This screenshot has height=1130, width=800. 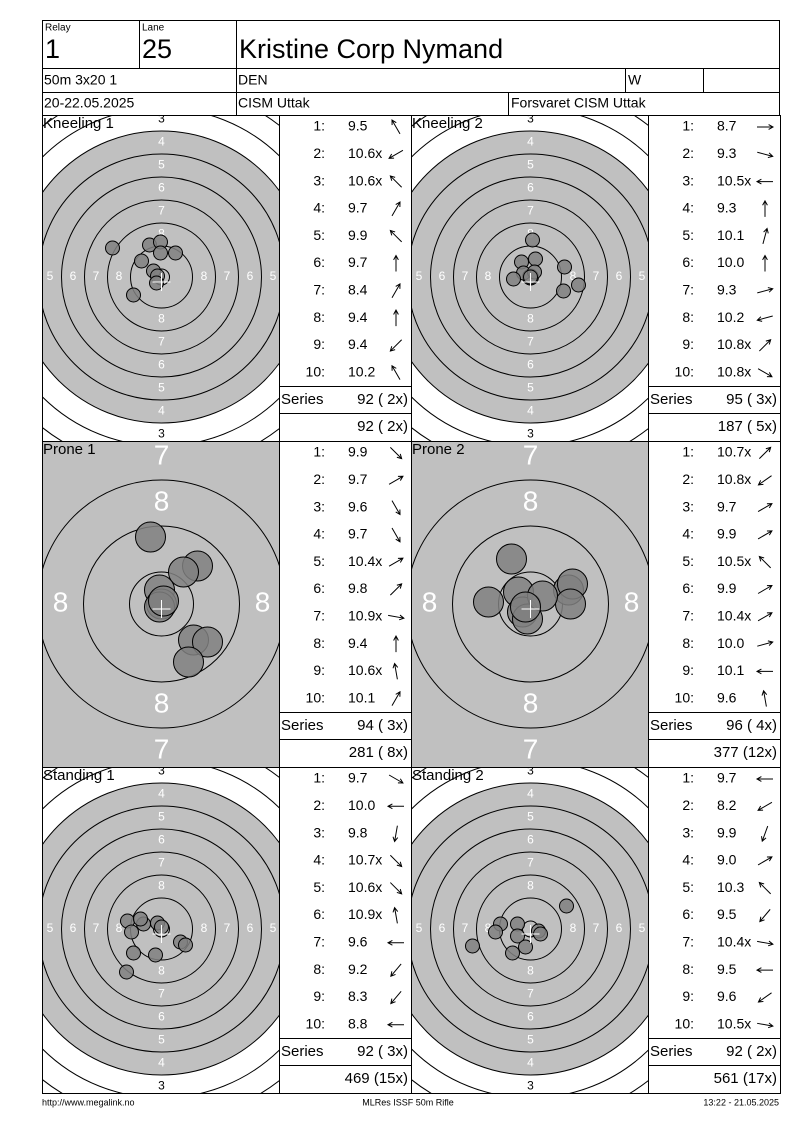 I want to click on series-score: 94 ( 3x), so click(x=382, y=725).